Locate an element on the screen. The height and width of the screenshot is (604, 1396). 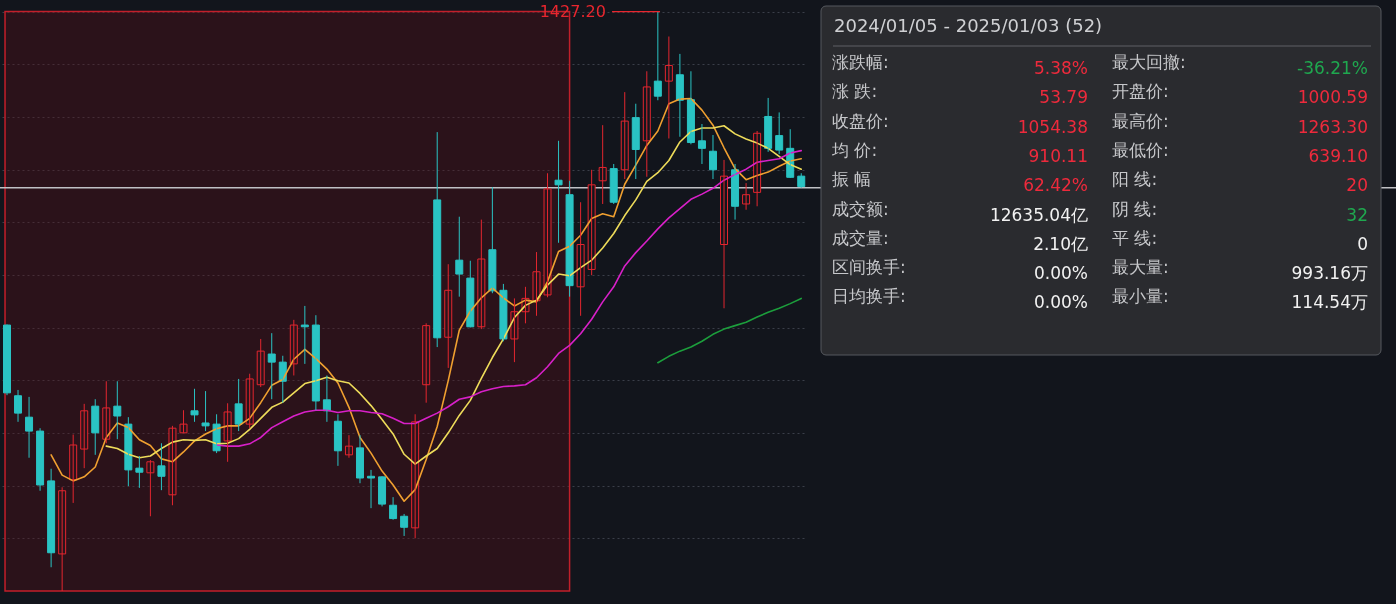
text: 均 价: is located at coordinates (854, 149).